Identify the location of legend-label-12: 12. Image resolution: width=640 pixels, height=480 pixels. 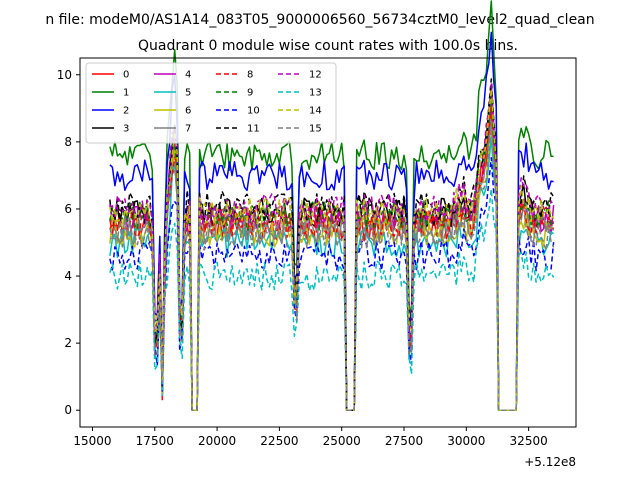
(315, 75).